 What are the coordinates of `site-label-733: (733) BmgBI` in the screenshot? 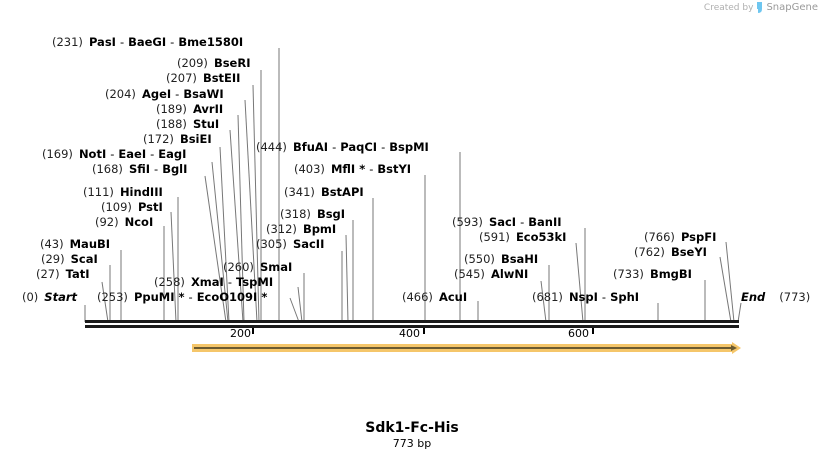 It's located at (652, 274).